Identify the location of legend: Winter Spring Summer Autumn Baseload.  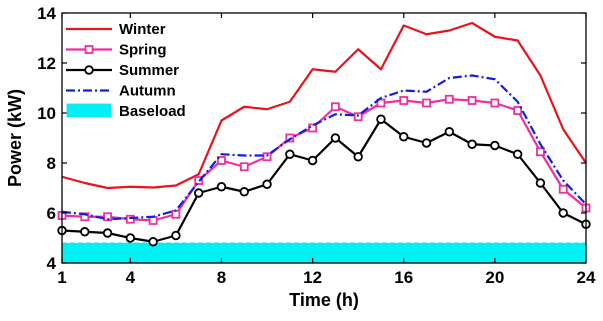
(126, 70).